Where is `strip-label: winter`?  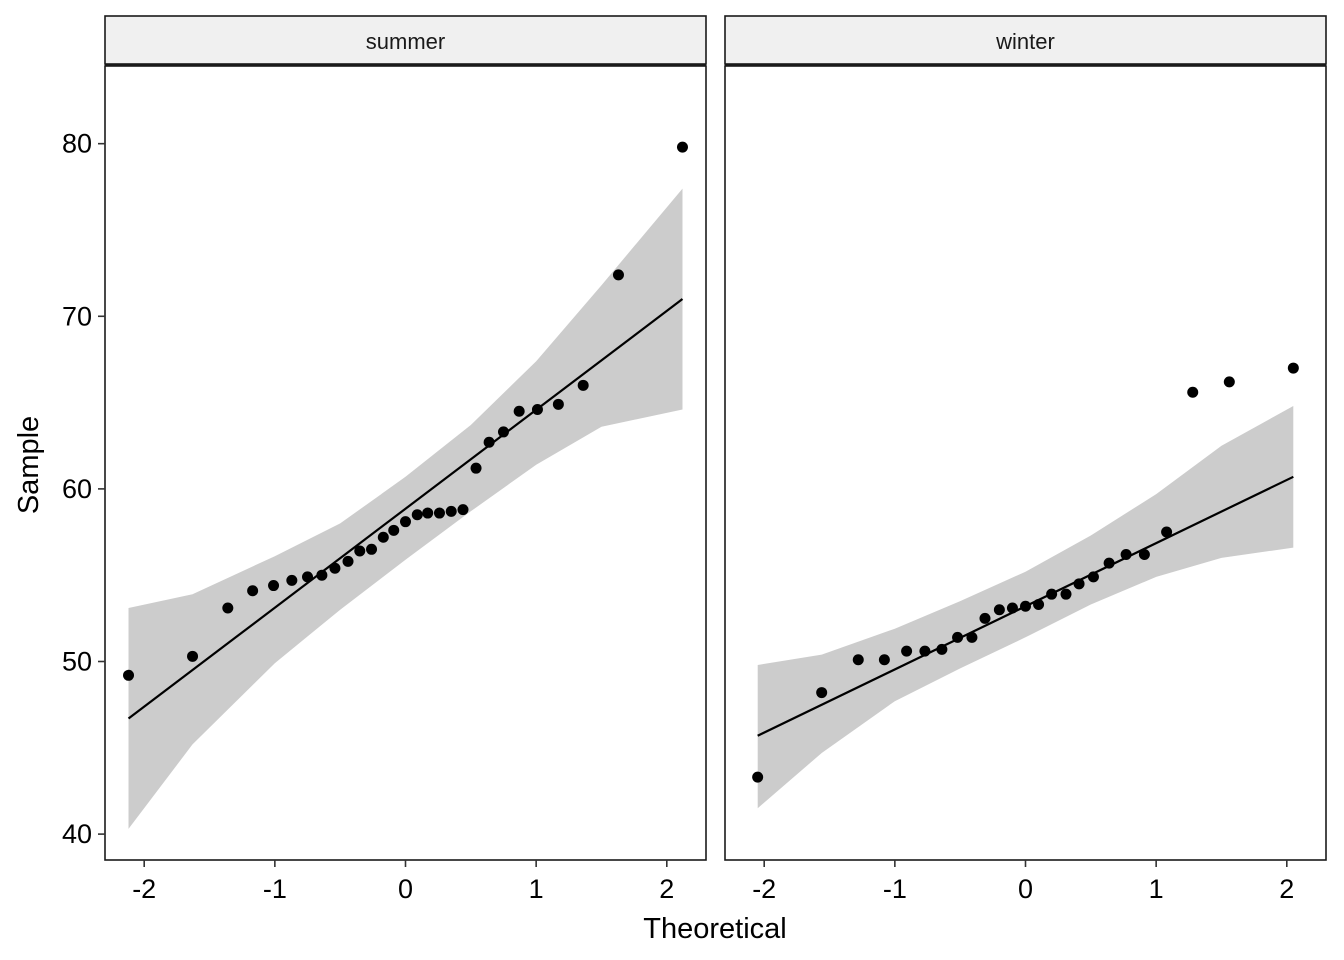
strip-label: winter is located at coordinates (1025, 41).